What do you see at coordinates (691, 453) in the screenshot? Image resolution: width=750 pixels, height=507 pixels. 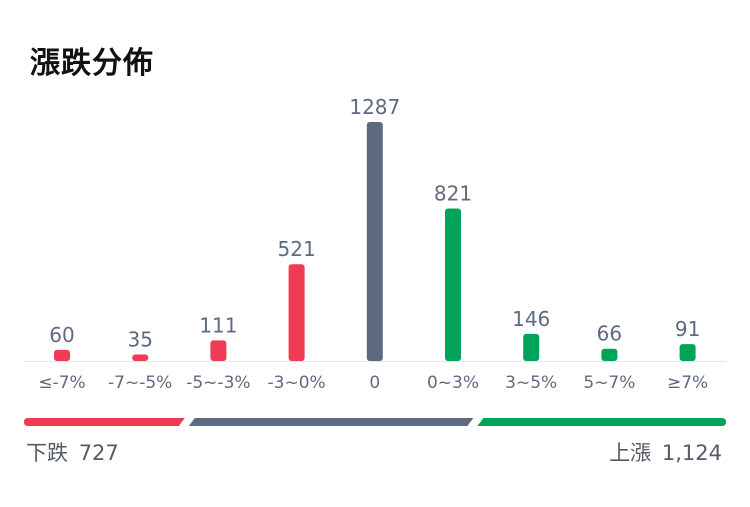 I see `up-count: 1,124` at bounding box center [691, 453].